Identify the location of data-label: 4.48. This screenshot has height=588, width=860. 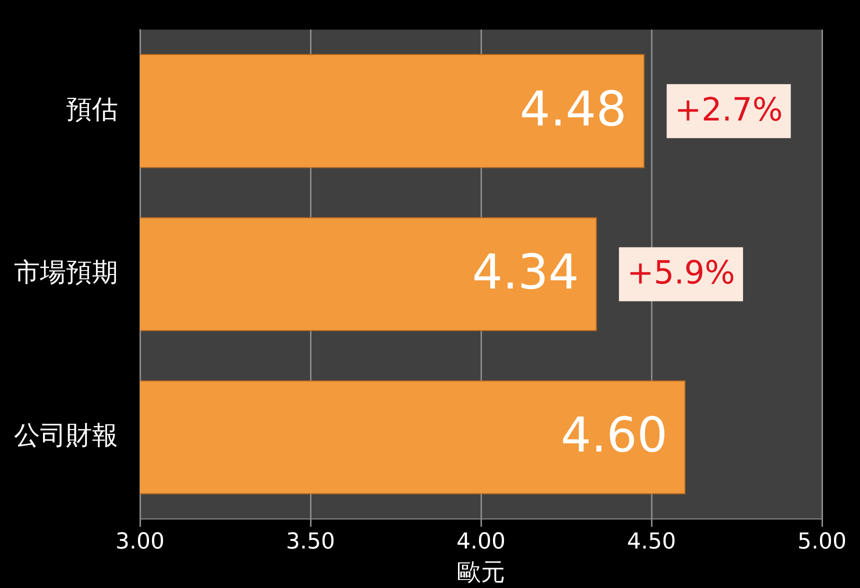
(573, 110).